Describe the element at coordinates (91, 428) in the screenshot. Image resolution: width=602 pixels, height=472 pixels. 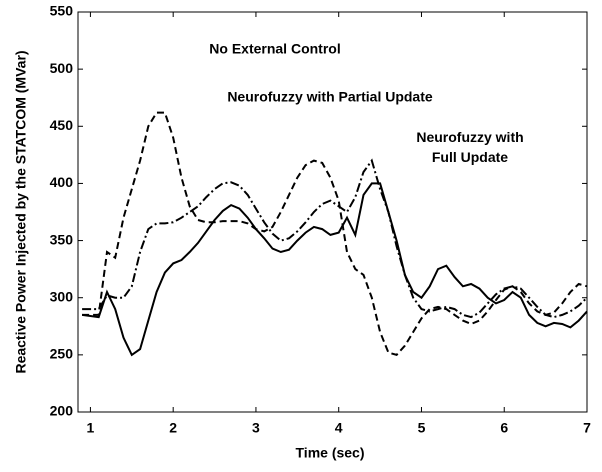
I see `x-tick-label: 1` at that location.